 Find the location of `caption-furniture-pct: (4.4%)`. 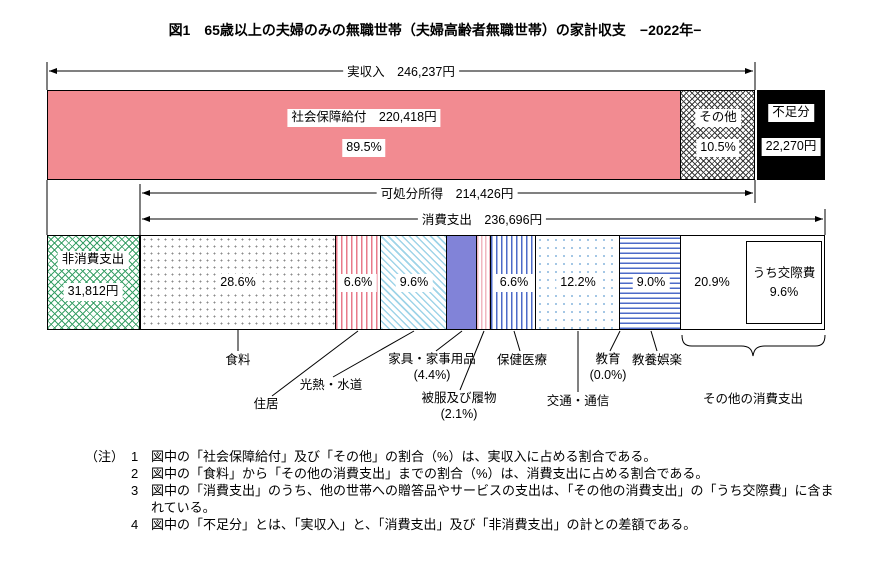

caption-furniture-pct: (4.4%) is located at coordinates (432, 374).